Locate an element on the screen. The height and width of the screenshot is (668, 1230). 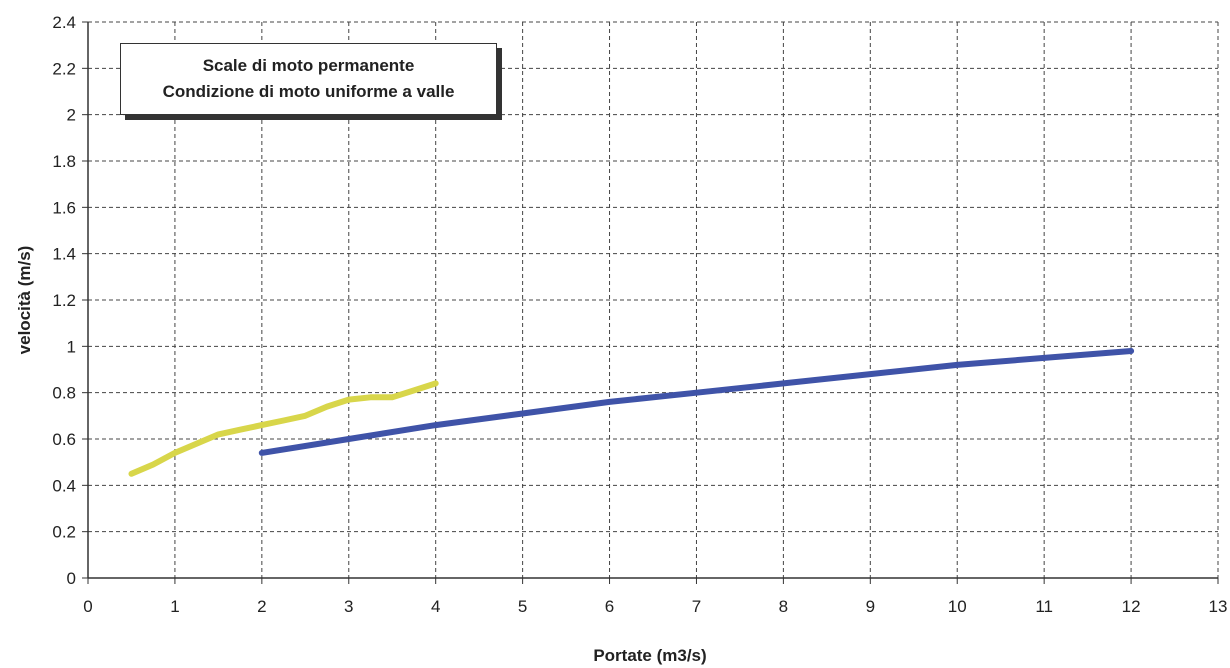
y-tick-label: 1.8 is located at coordinates (64, 161).